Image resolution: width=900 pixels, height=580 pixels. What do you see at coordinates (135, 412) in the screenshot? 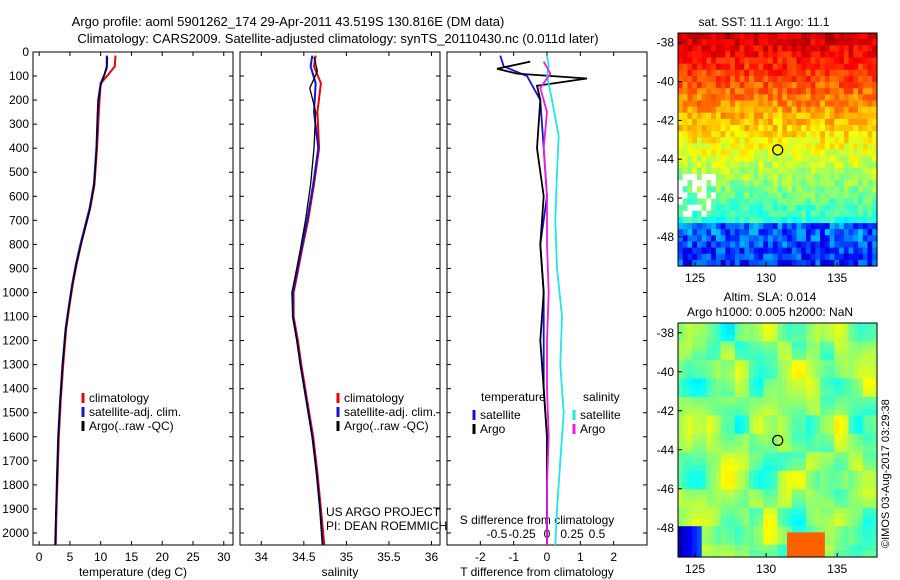
I see `temp-legend-label: satellite-adj. clim.` at bounding box center [135, 412].